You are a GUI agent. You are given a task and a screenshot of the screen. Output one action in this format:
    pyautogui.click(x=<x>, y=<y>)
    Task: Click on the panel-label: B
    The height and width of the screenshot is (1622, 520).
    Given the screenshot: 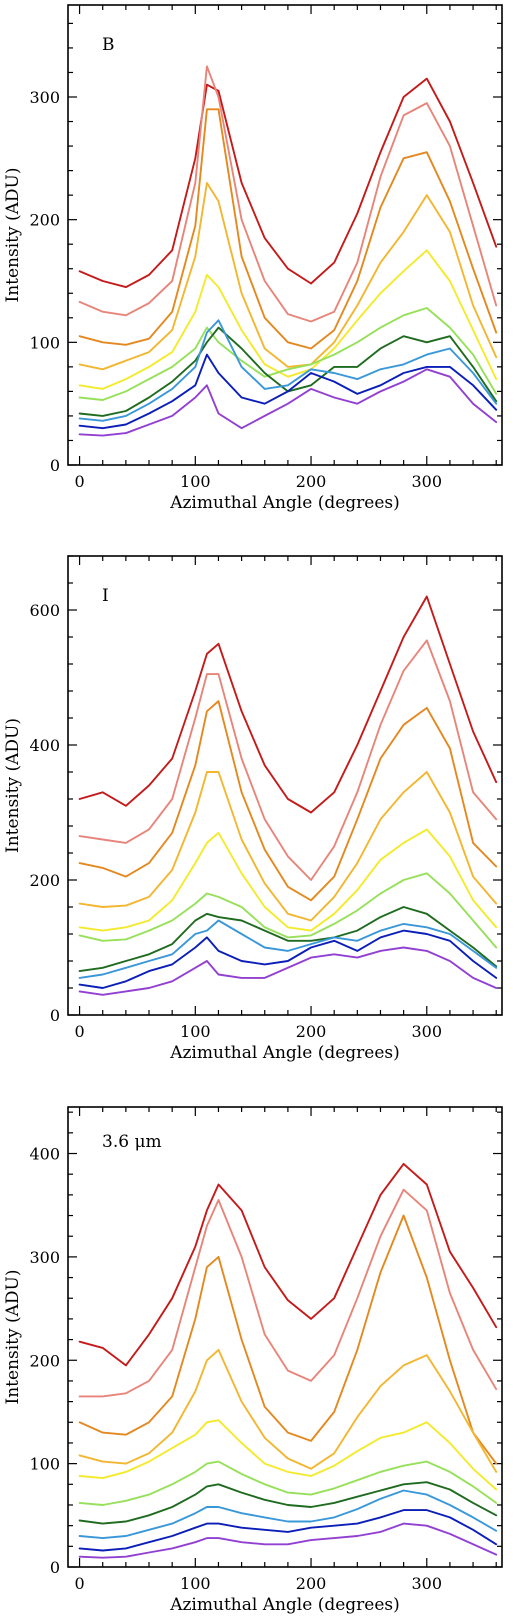 What is the action you would take?
    pyautogui.click(x=108, y=45)
    